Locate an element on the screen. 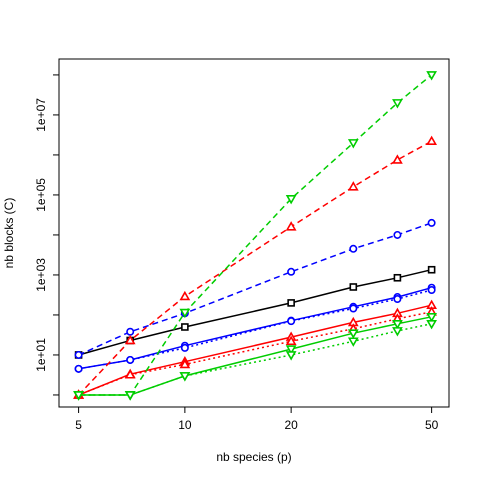 The height and width of the screenshot is (480, 480). y-tick-label-2: 1e+05 is located at coordinates (41, 195).